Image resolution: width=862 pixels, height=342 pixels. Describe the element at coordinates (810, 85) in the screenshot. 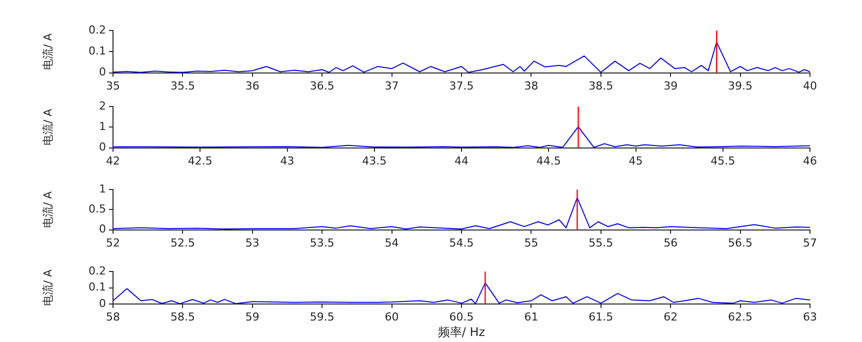

I see `x-tick-label: 40` at that location.